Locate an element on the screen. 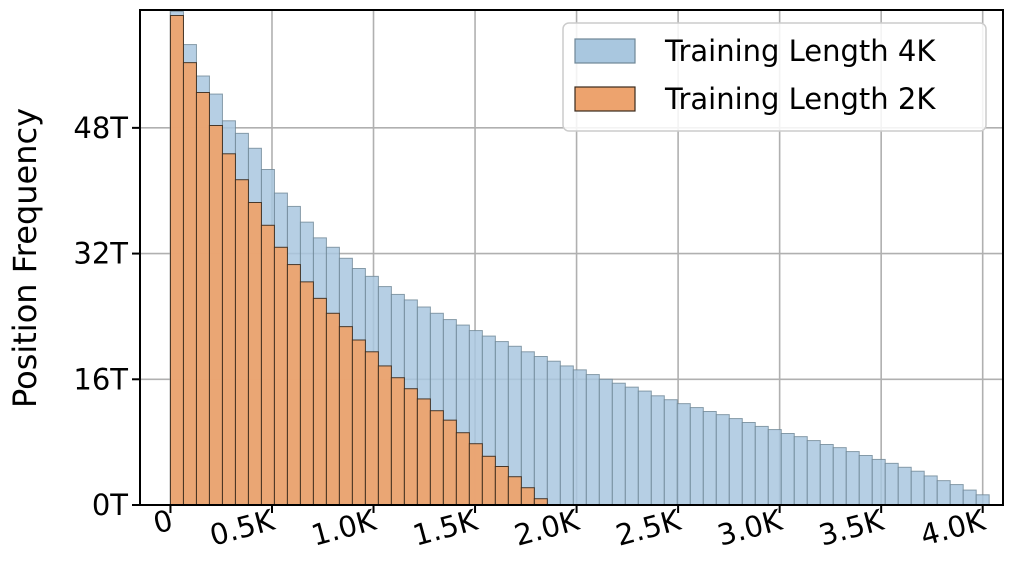 This screenshot has height=575, width=1024. legend-box is located at coordinates (774, 77).